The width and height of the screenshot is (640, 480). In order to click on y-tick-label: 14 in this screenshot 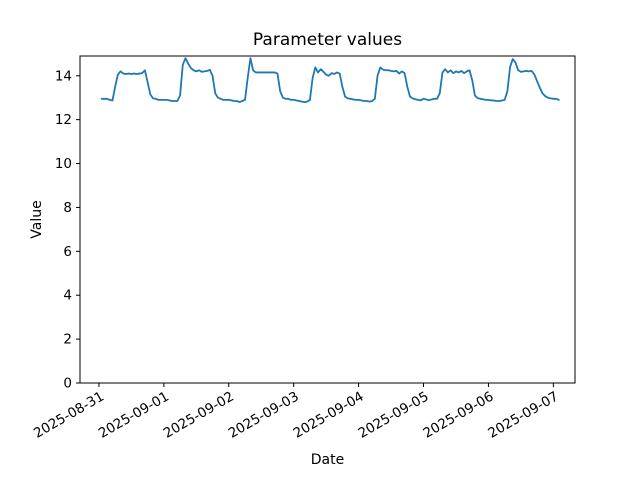, I will do `click(63, 76)`.